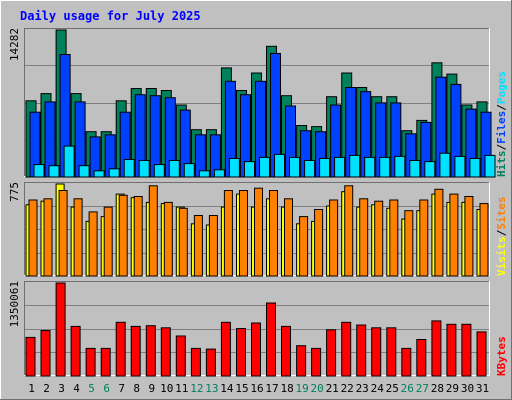 Image resolution: width=512 pixels, height=400 pixels. Describe the element at coordinates (316, 388) in the screenshot. I see `day-label: 20` at that location.